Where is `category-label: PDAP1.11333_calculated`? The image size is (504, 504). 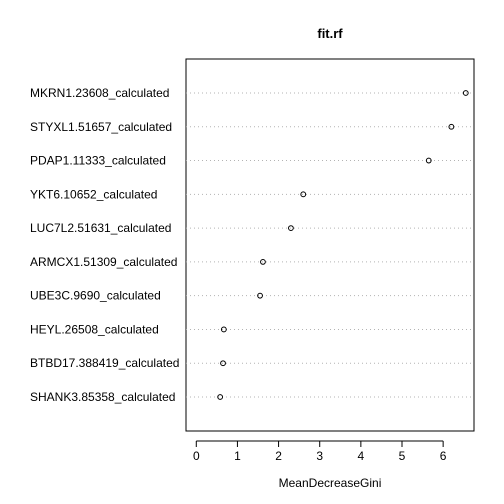
category-label: PDAP1.11333_calculated is located at coordinates (98, 161).